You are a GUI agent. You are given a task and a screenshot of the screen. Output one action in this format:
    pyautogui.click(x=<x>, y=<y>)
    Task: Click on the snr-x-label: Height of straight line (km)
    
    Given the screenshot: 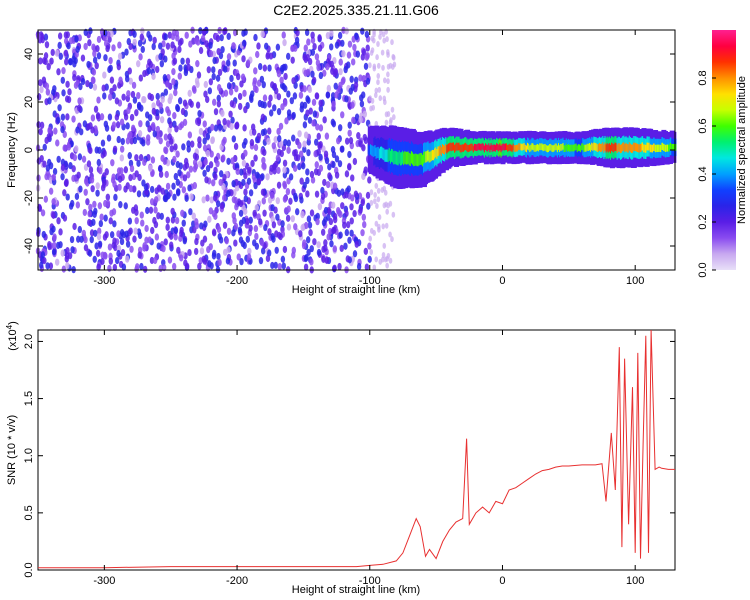 What is the action you would take?
    pyautogui.click(x=356, y=590)
    